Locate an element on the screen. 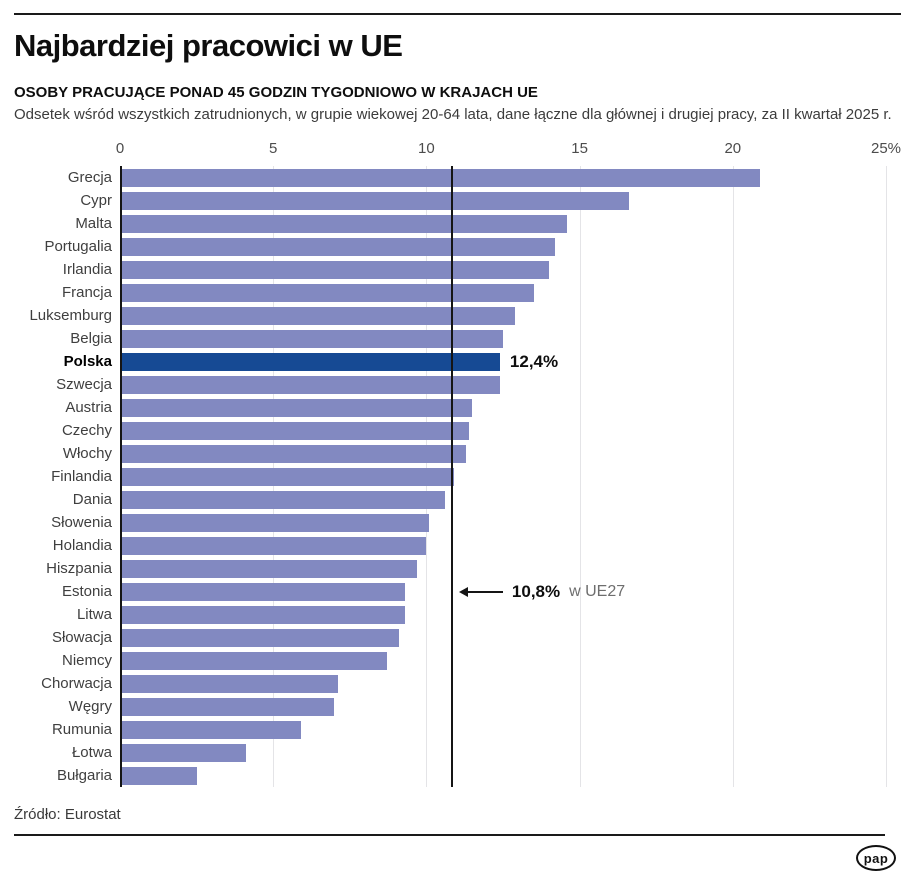 The height and width of the screenshot is (871, 915). country-label: Słowacja is located at coordinates (81, 637).